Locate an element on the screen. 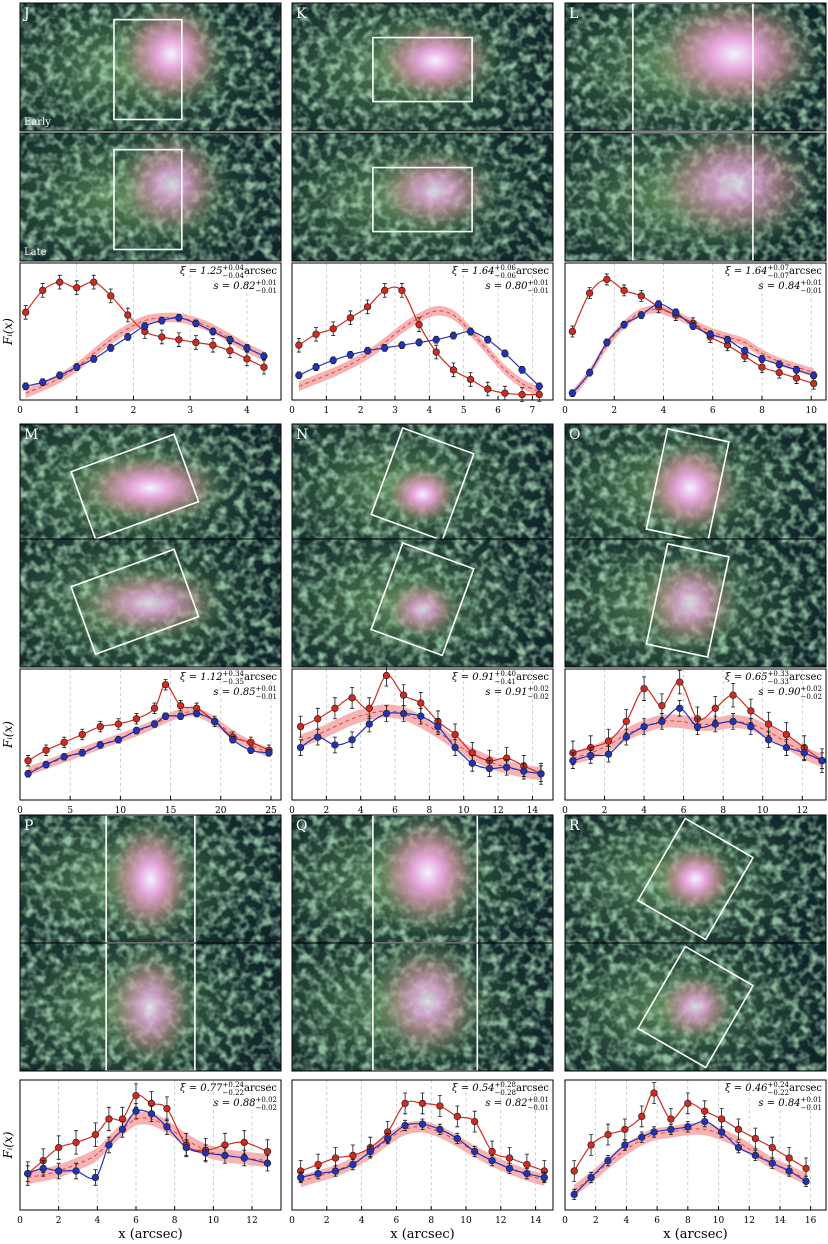 Image resolution: width=828 pixels, height=1244 pixels. annotation-minus: −0.22 is located at coordinates (778, 1093).